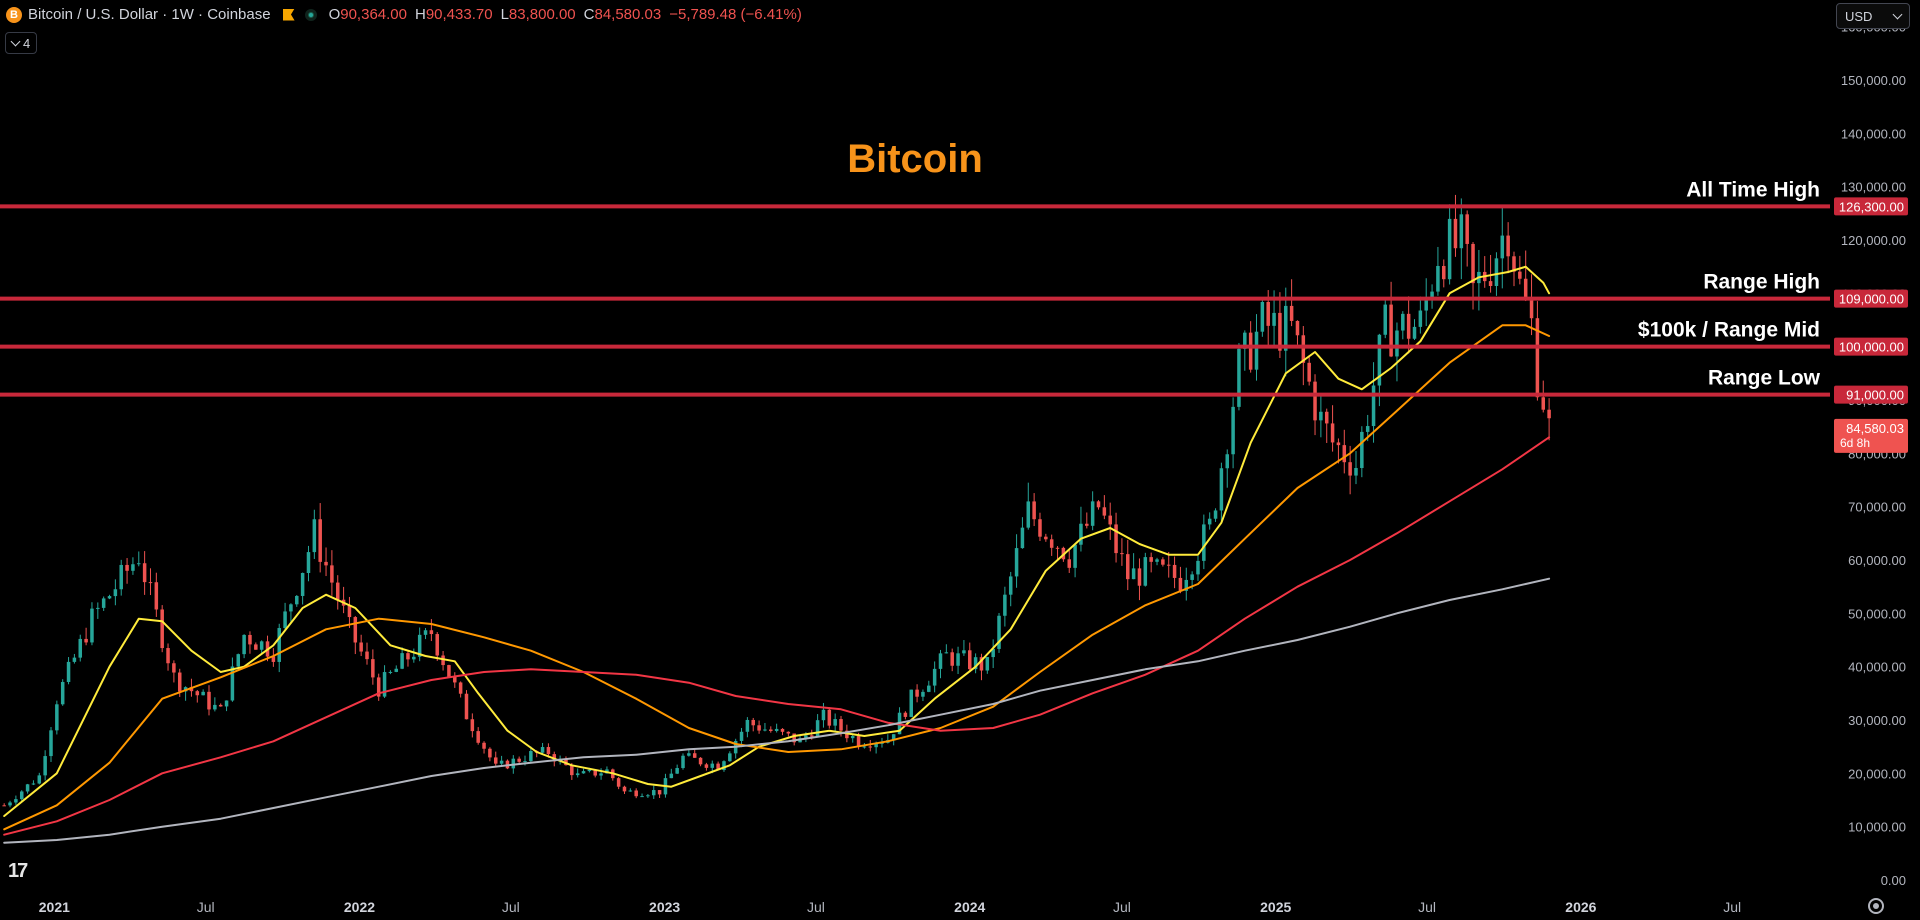 The height and width of the screenshot is (920, 1920). I want to click on price-tick-label: 70,000.00, so click(1877, 507).